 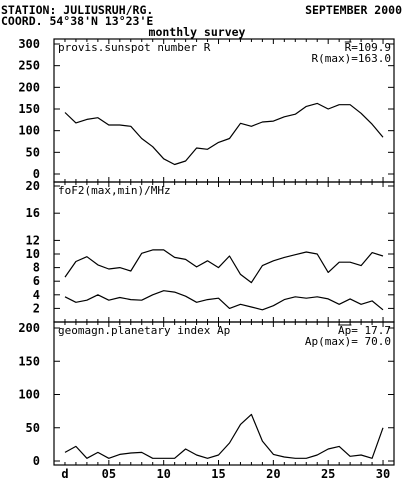 What do you see at coordinates (383, 473) in the screenshot?
I see `x-tick-label: 30` at bounding box center [383, 473].